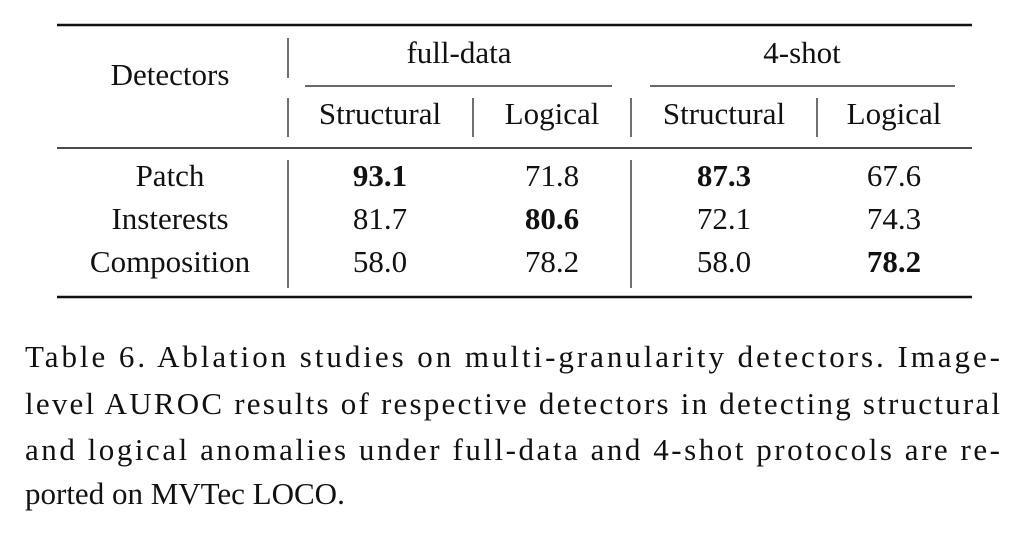  Describe the element at coordinates (170, 175) in the screenshot. I see `row-label: Patch` at that location.